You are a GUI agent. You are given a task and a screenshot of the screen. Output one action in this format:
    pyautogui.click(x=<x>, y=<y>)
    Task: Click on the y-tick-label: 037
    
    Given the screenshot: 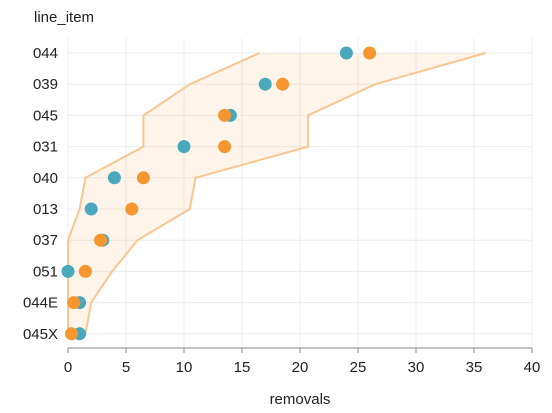 What is the action you would take?
    pyautogui.click(x=45, y=240)
    